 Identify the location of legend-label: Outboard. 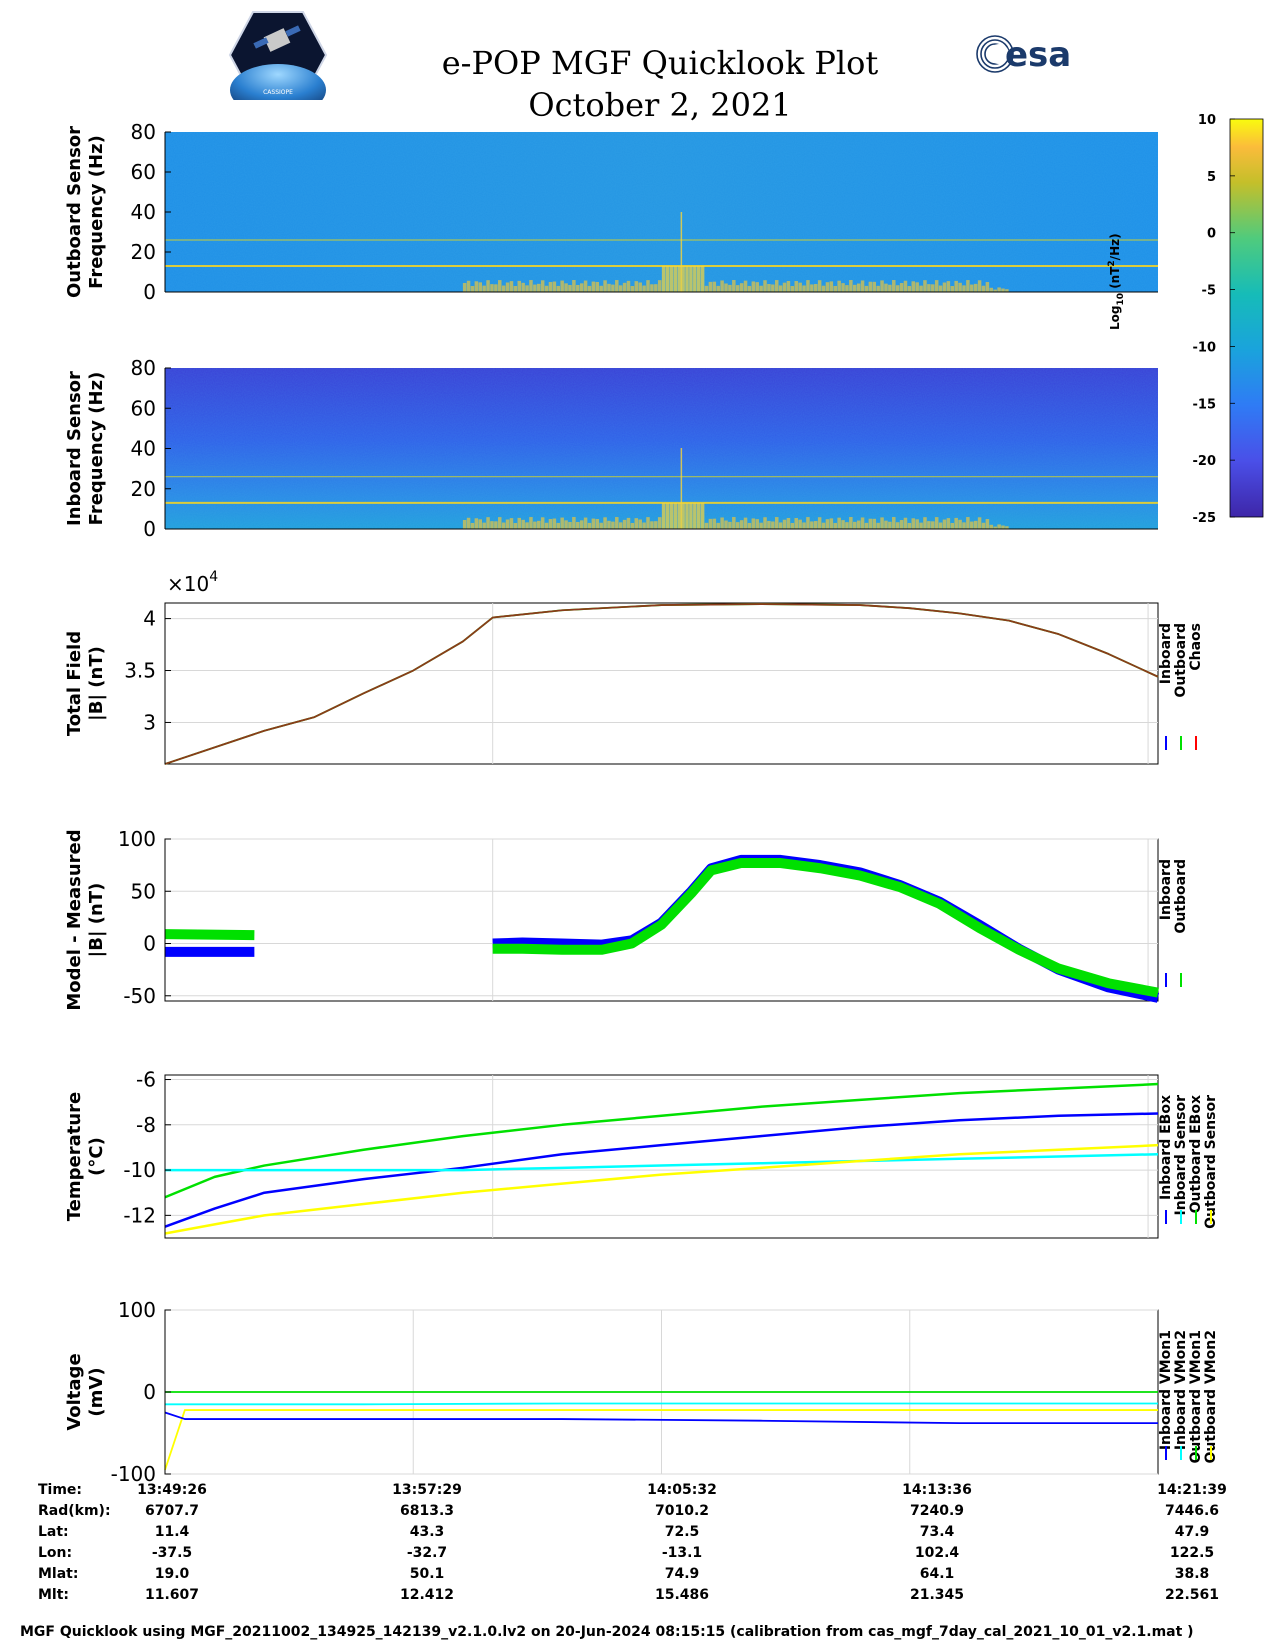
(1181, 660).